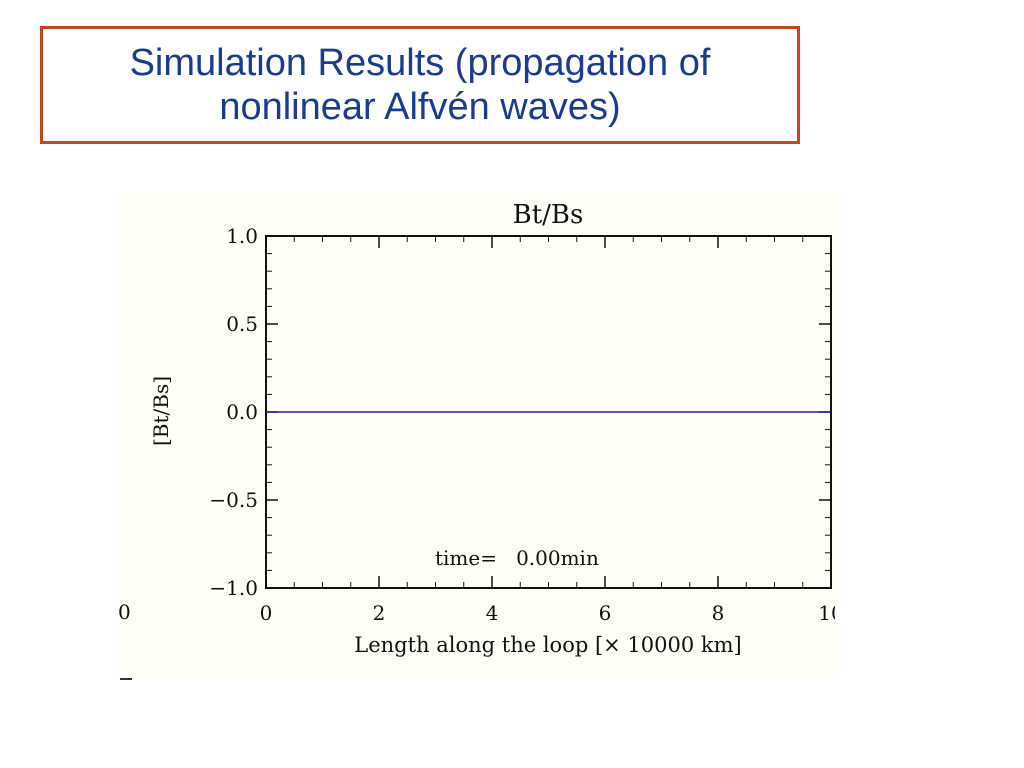 This screenshot has width=1024, height=768. I want to click on y-tick-label: 1.0, so click(242, 236).